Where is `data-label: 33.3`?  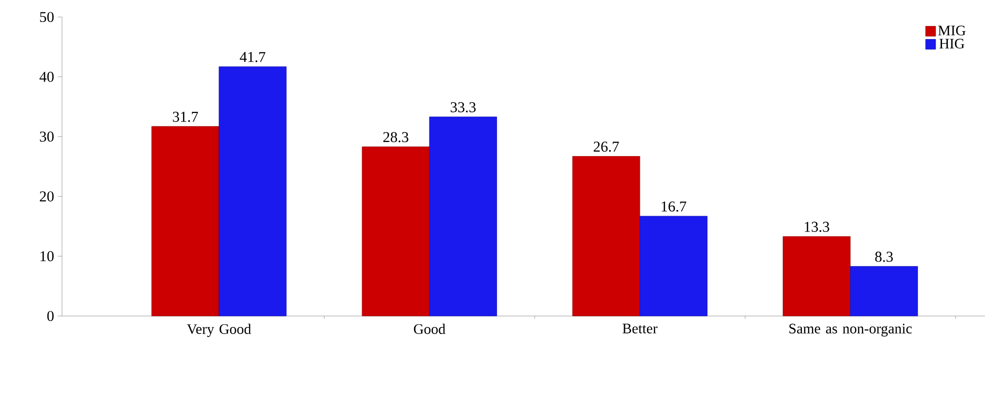
data-label: 33.3 is located at coordinates (463, 107).